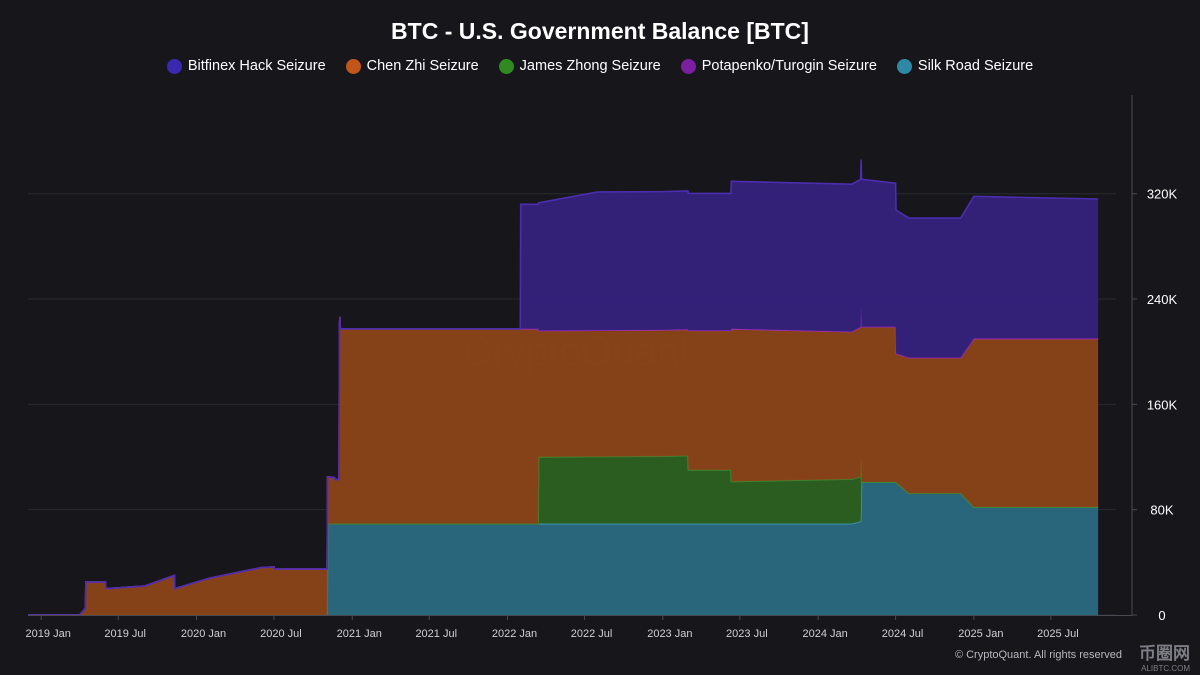  I want to click on legend-label: Chen Zhi Seizure, so click(422, 66).